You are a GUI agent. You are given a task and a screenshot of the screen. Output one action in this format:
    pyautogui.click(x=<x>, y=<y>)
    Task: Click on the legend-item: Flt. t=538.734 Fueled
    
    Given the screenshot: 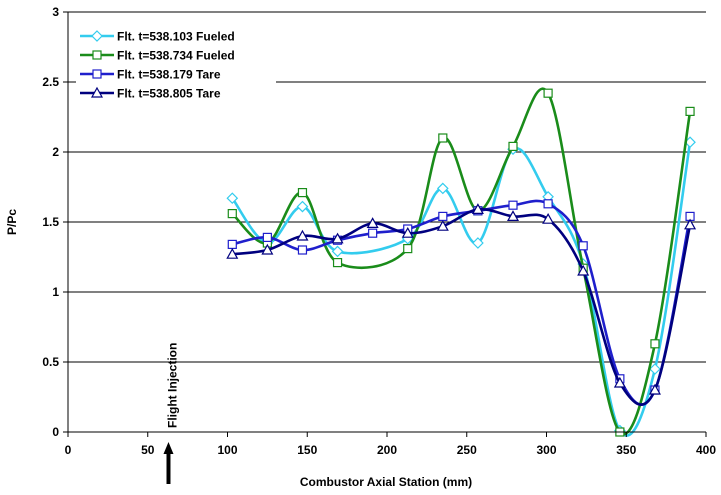 What is the action you would take?
    pyautogui.click(x=157, y=56)
    